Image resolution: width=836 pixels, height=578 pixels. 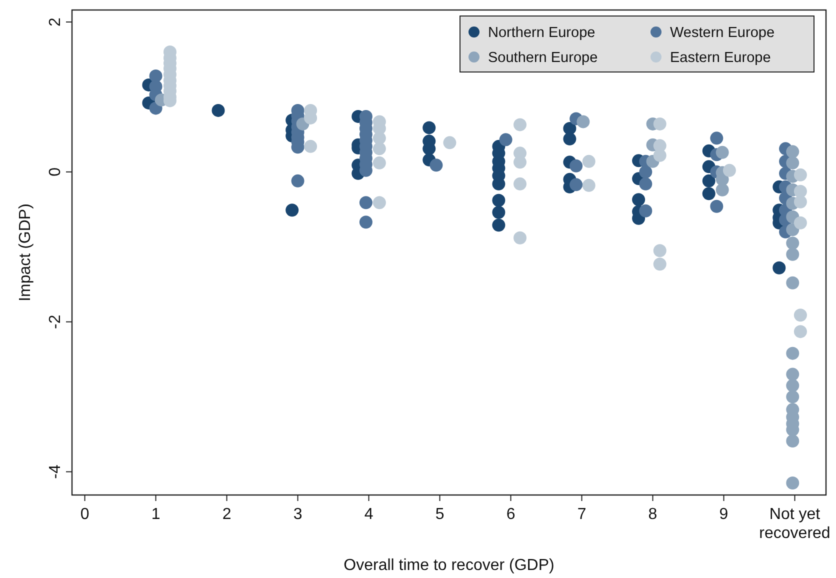 What do you see at coordinates (85, 514) in the screenshot?
I see `x-tick-label: 0` at bounding box center [85, 514].